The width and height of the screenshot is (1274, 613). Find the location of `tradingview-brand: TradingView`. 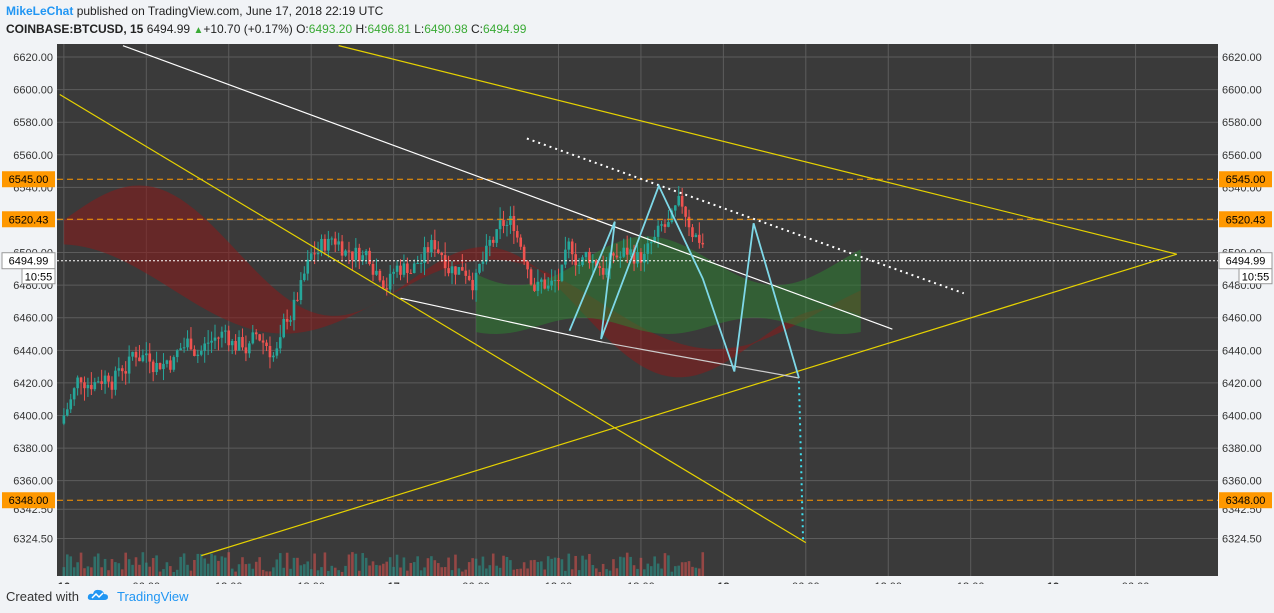

tradingview-brand: TradingView is located at coordinates (152, 596).